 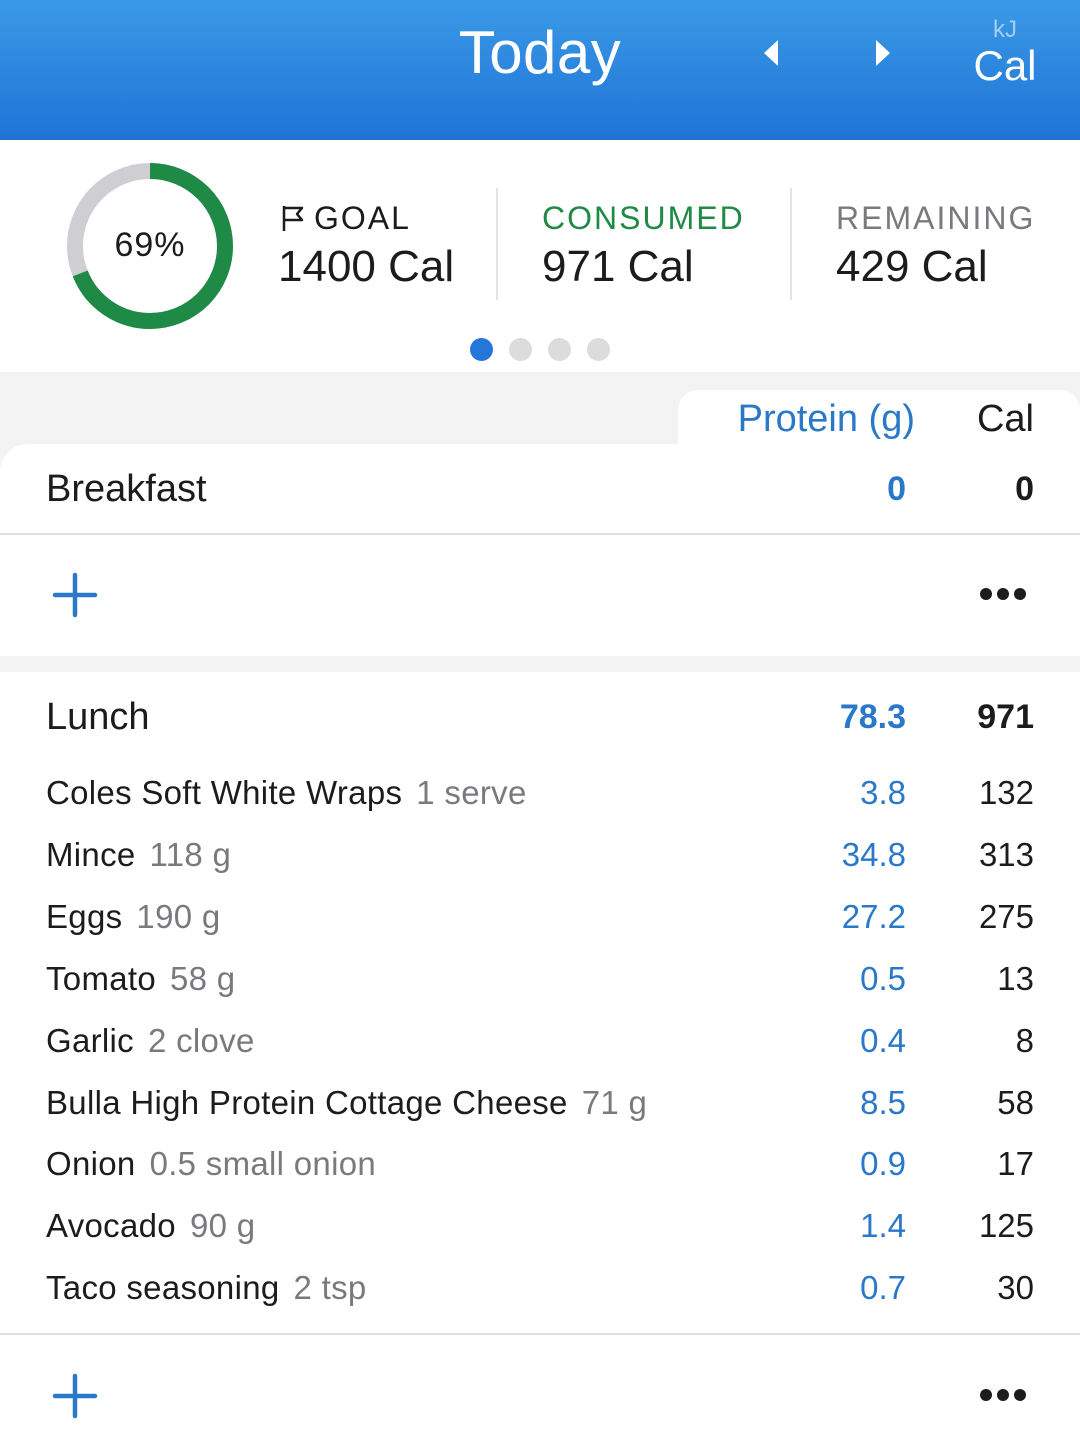 What do you see at coordinates (1006, 1226) in the screenshot?
I see `food-cal: 125` at bounding box center [1006, 1226].